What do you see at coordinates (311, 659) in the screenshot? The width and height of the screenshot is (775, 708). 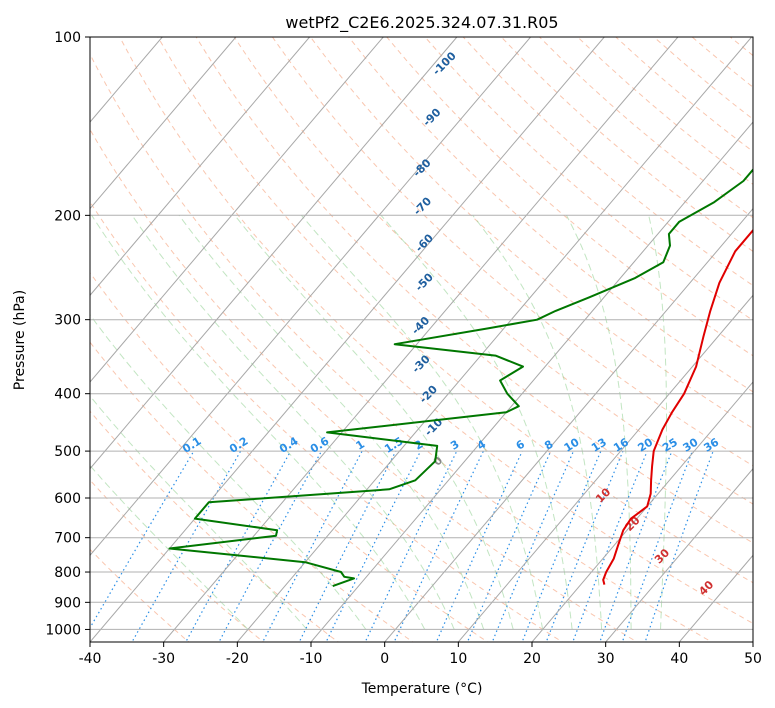 I see `x-tick-label: -10` at bounding box center [311, 659].